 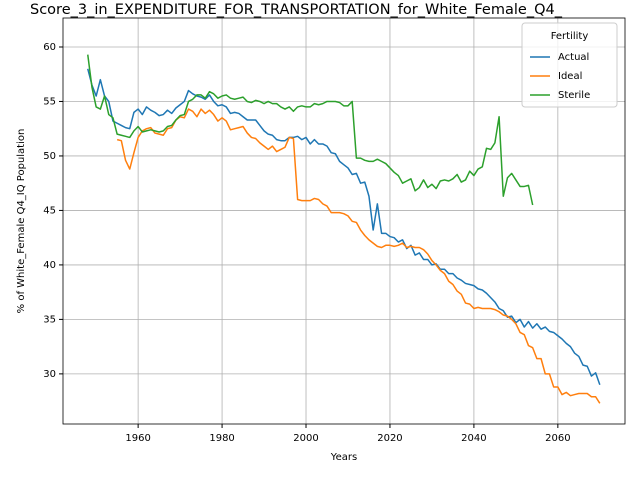 I want to click on legend: Fertility Actual Ideal Sterile, so click(x=569, y=65).